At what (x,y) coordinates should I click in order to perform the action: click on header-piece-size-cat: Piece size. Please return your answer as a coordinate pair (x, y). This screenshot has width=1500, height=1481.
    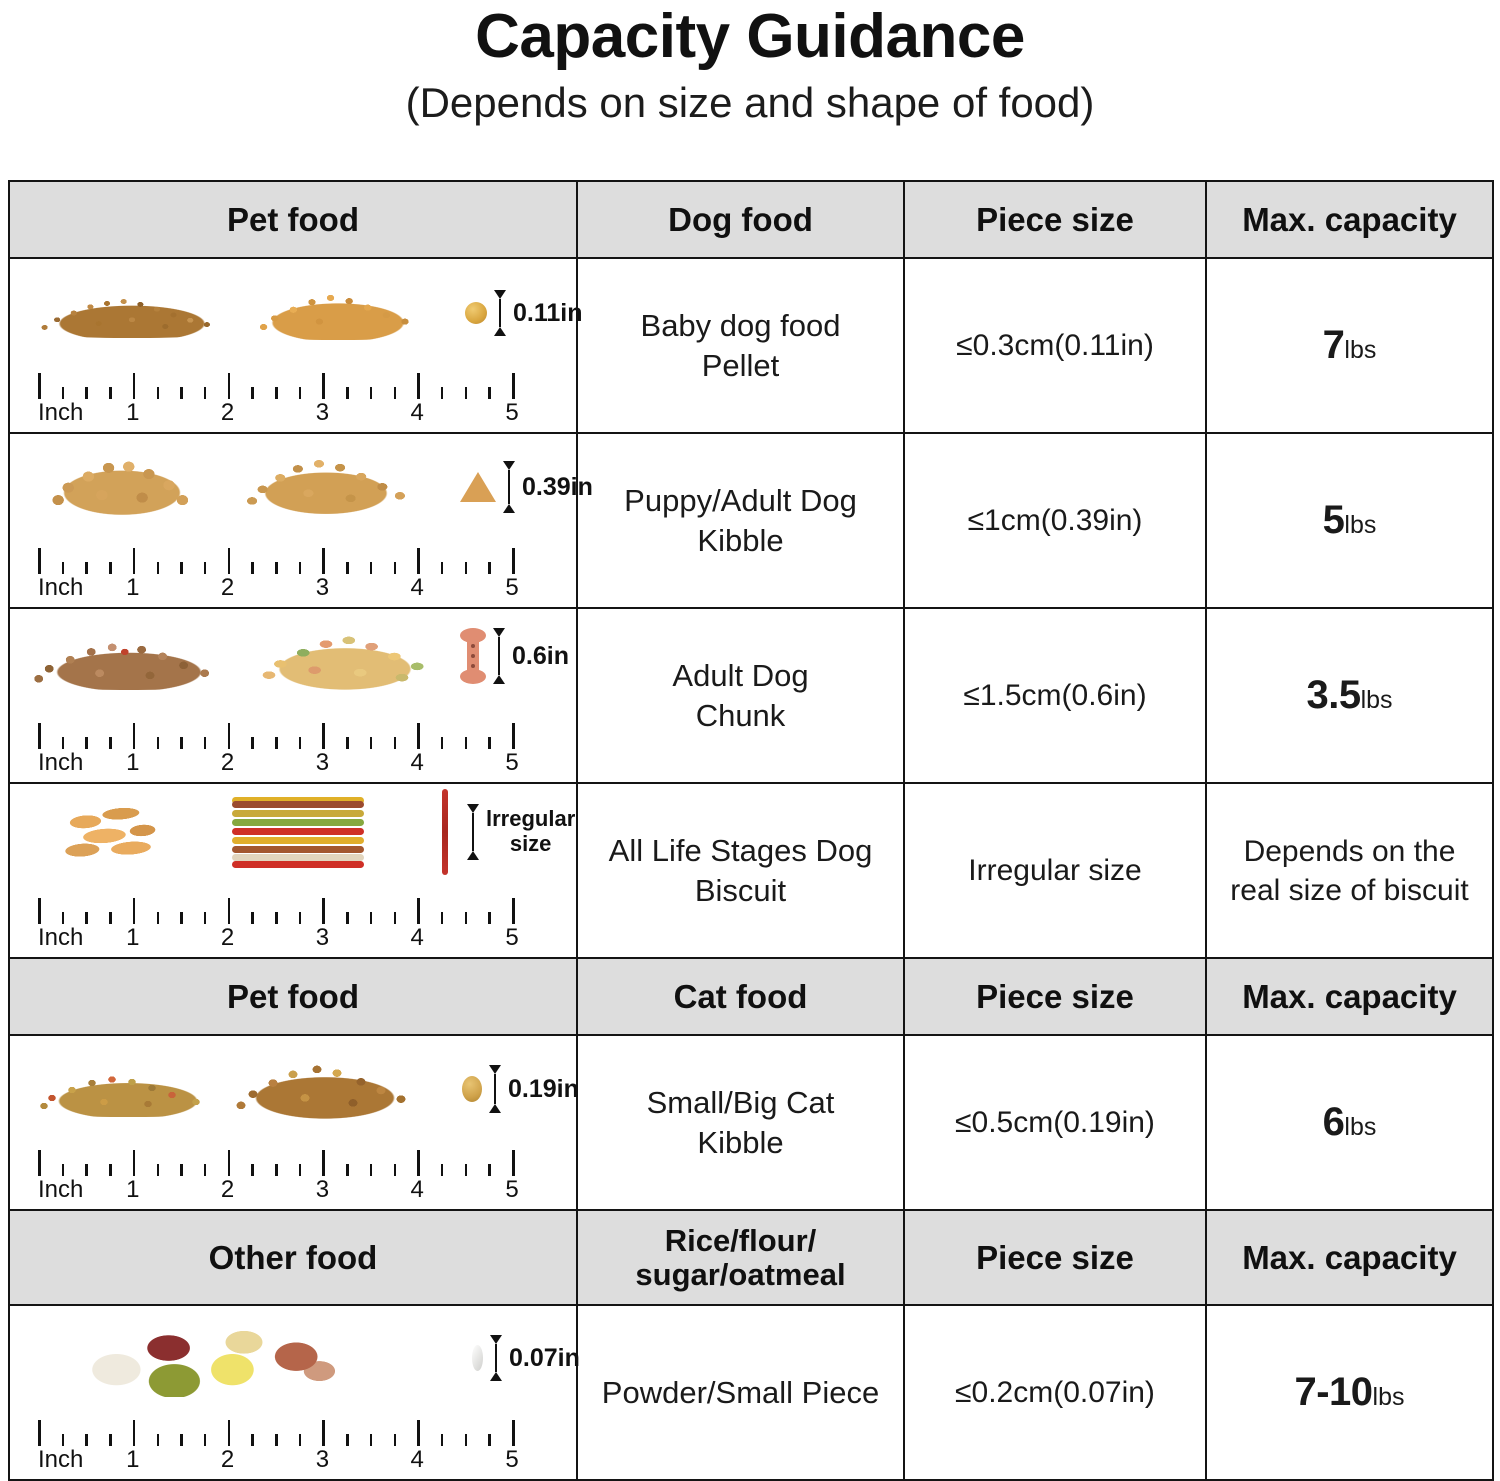
    Looking at the image, I should click on (1055, 996).